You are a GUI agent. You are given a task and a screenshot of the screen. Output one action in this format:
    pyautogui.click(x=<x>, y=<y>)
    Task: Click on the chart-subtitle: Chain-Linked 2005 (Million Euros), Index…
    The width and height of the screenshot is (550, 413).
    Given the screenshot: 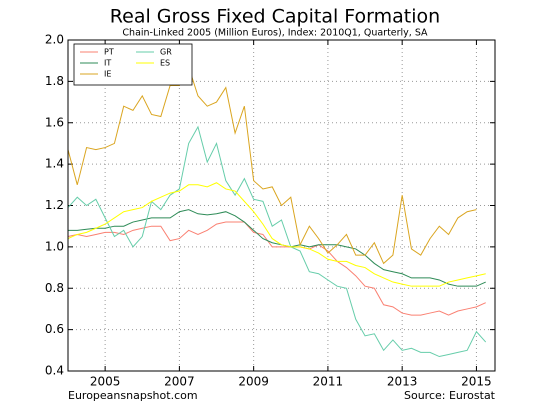 What is the action you would take?
    pyautogui.click(x=275, y=33)
    